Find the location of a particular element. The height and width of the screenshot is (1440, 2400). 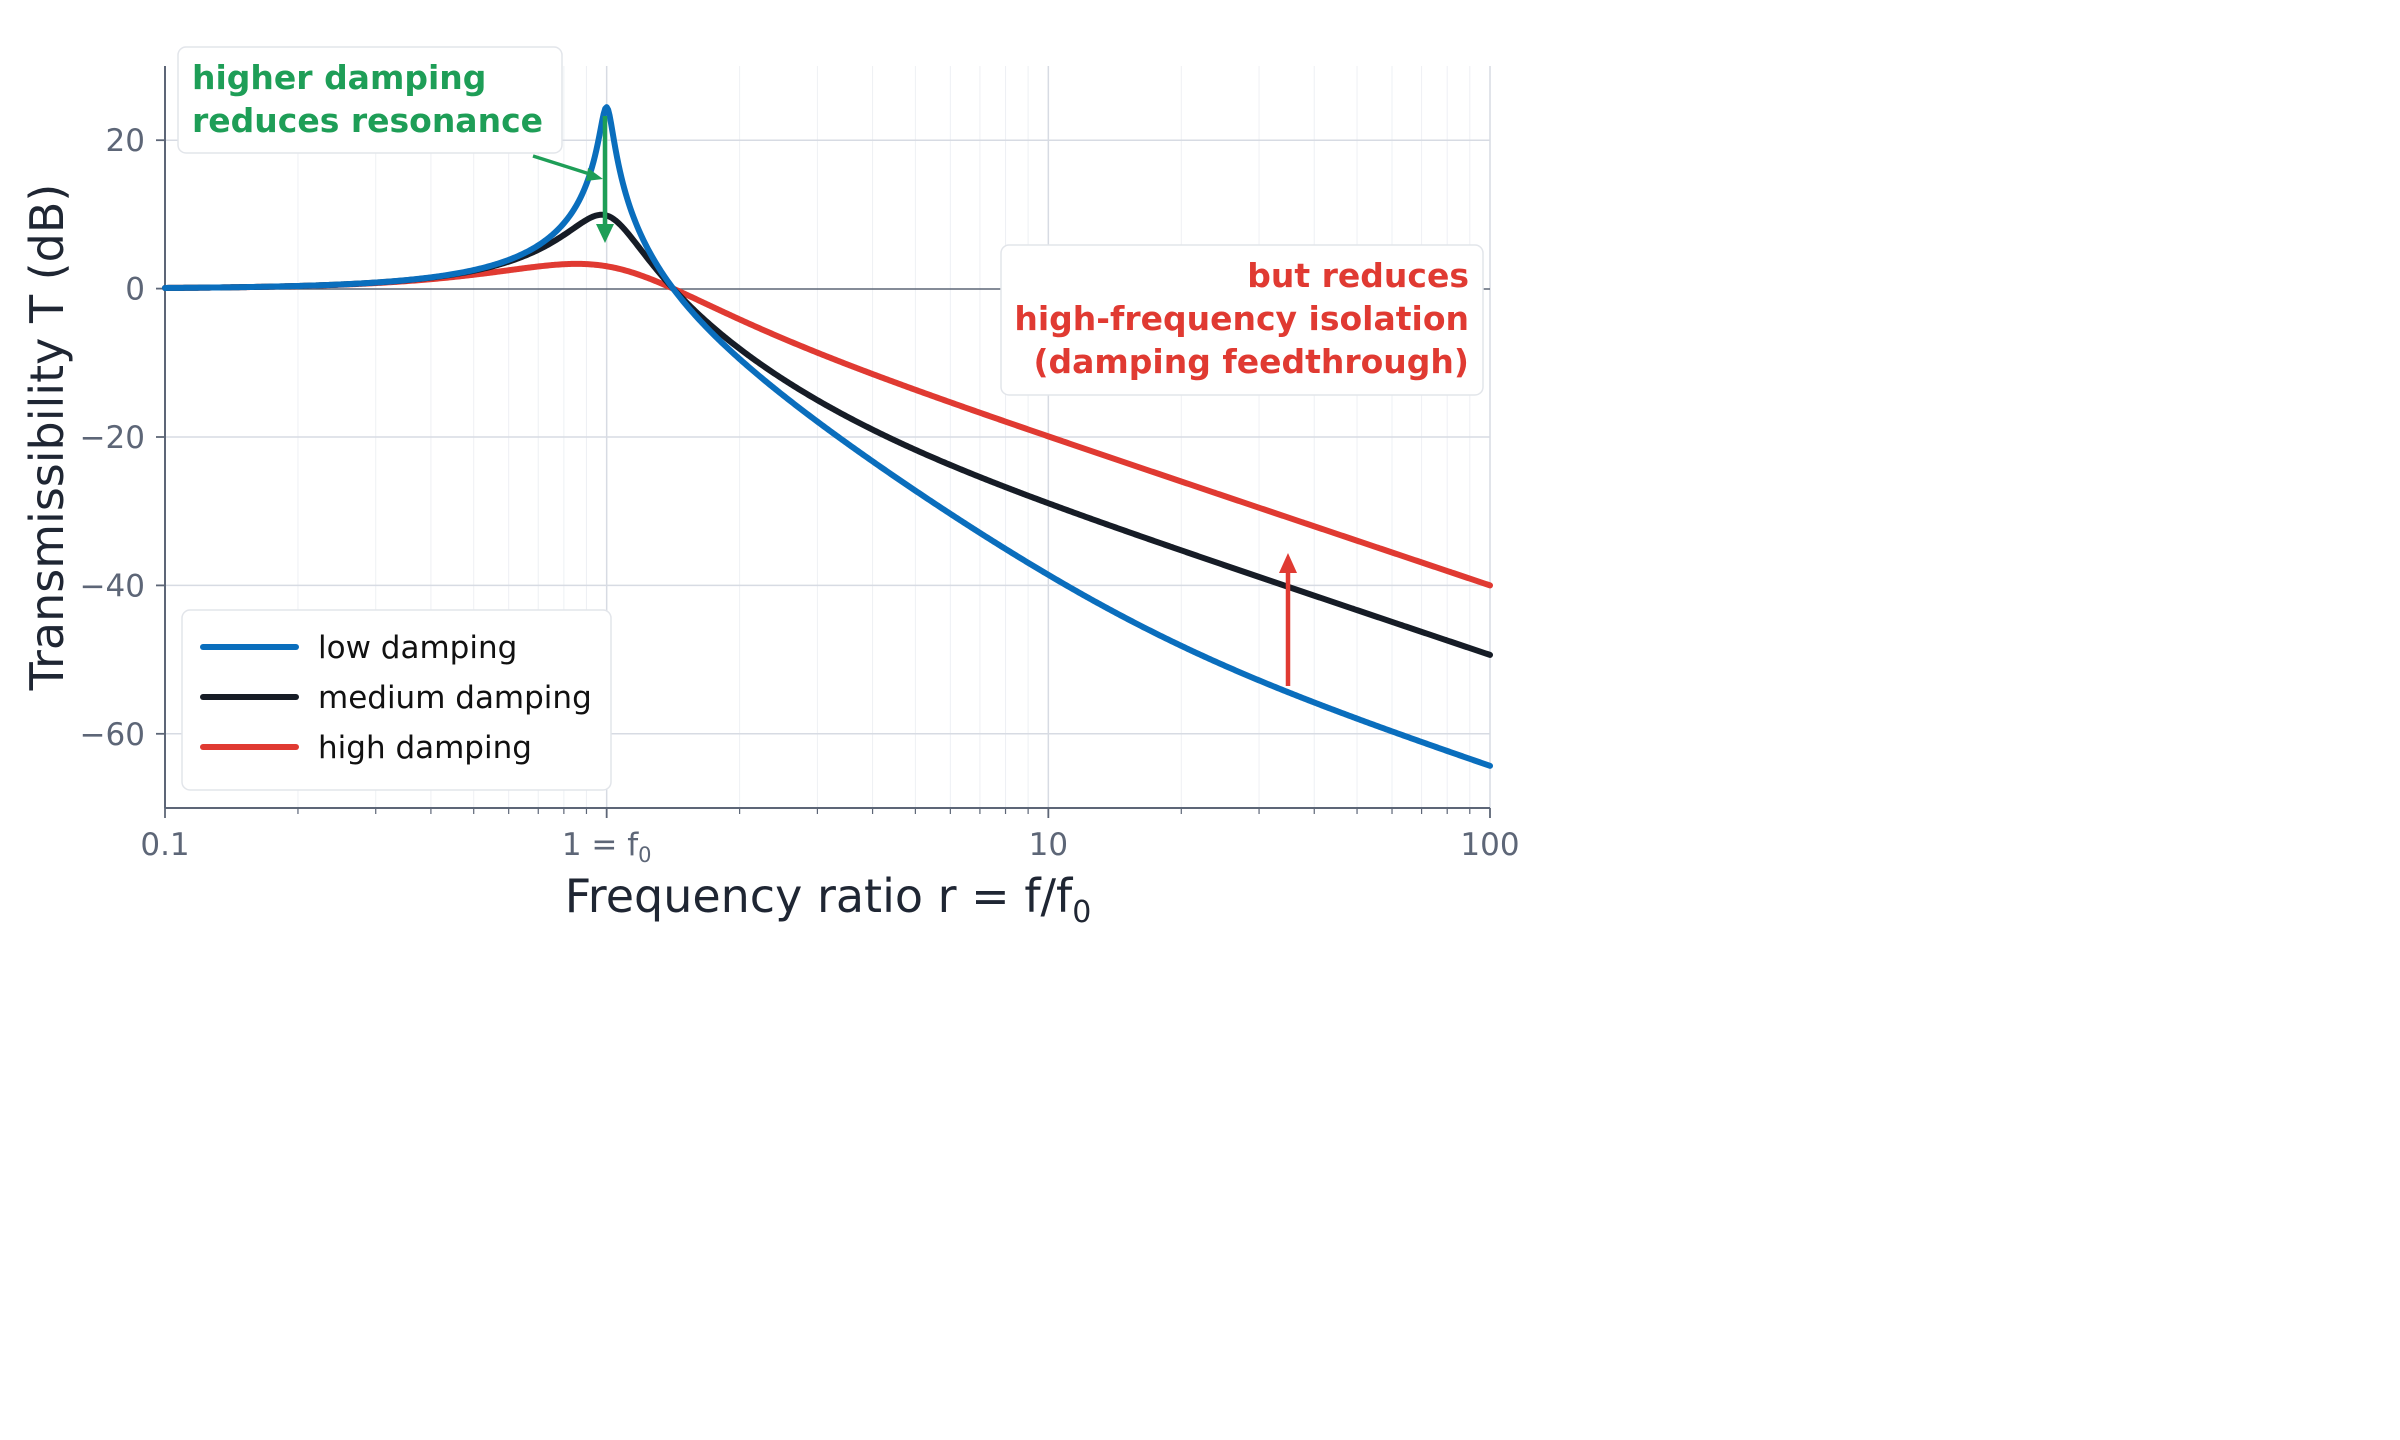

resonance-annotation-line-2: reduces resonance is located at coordinates (367, 120).